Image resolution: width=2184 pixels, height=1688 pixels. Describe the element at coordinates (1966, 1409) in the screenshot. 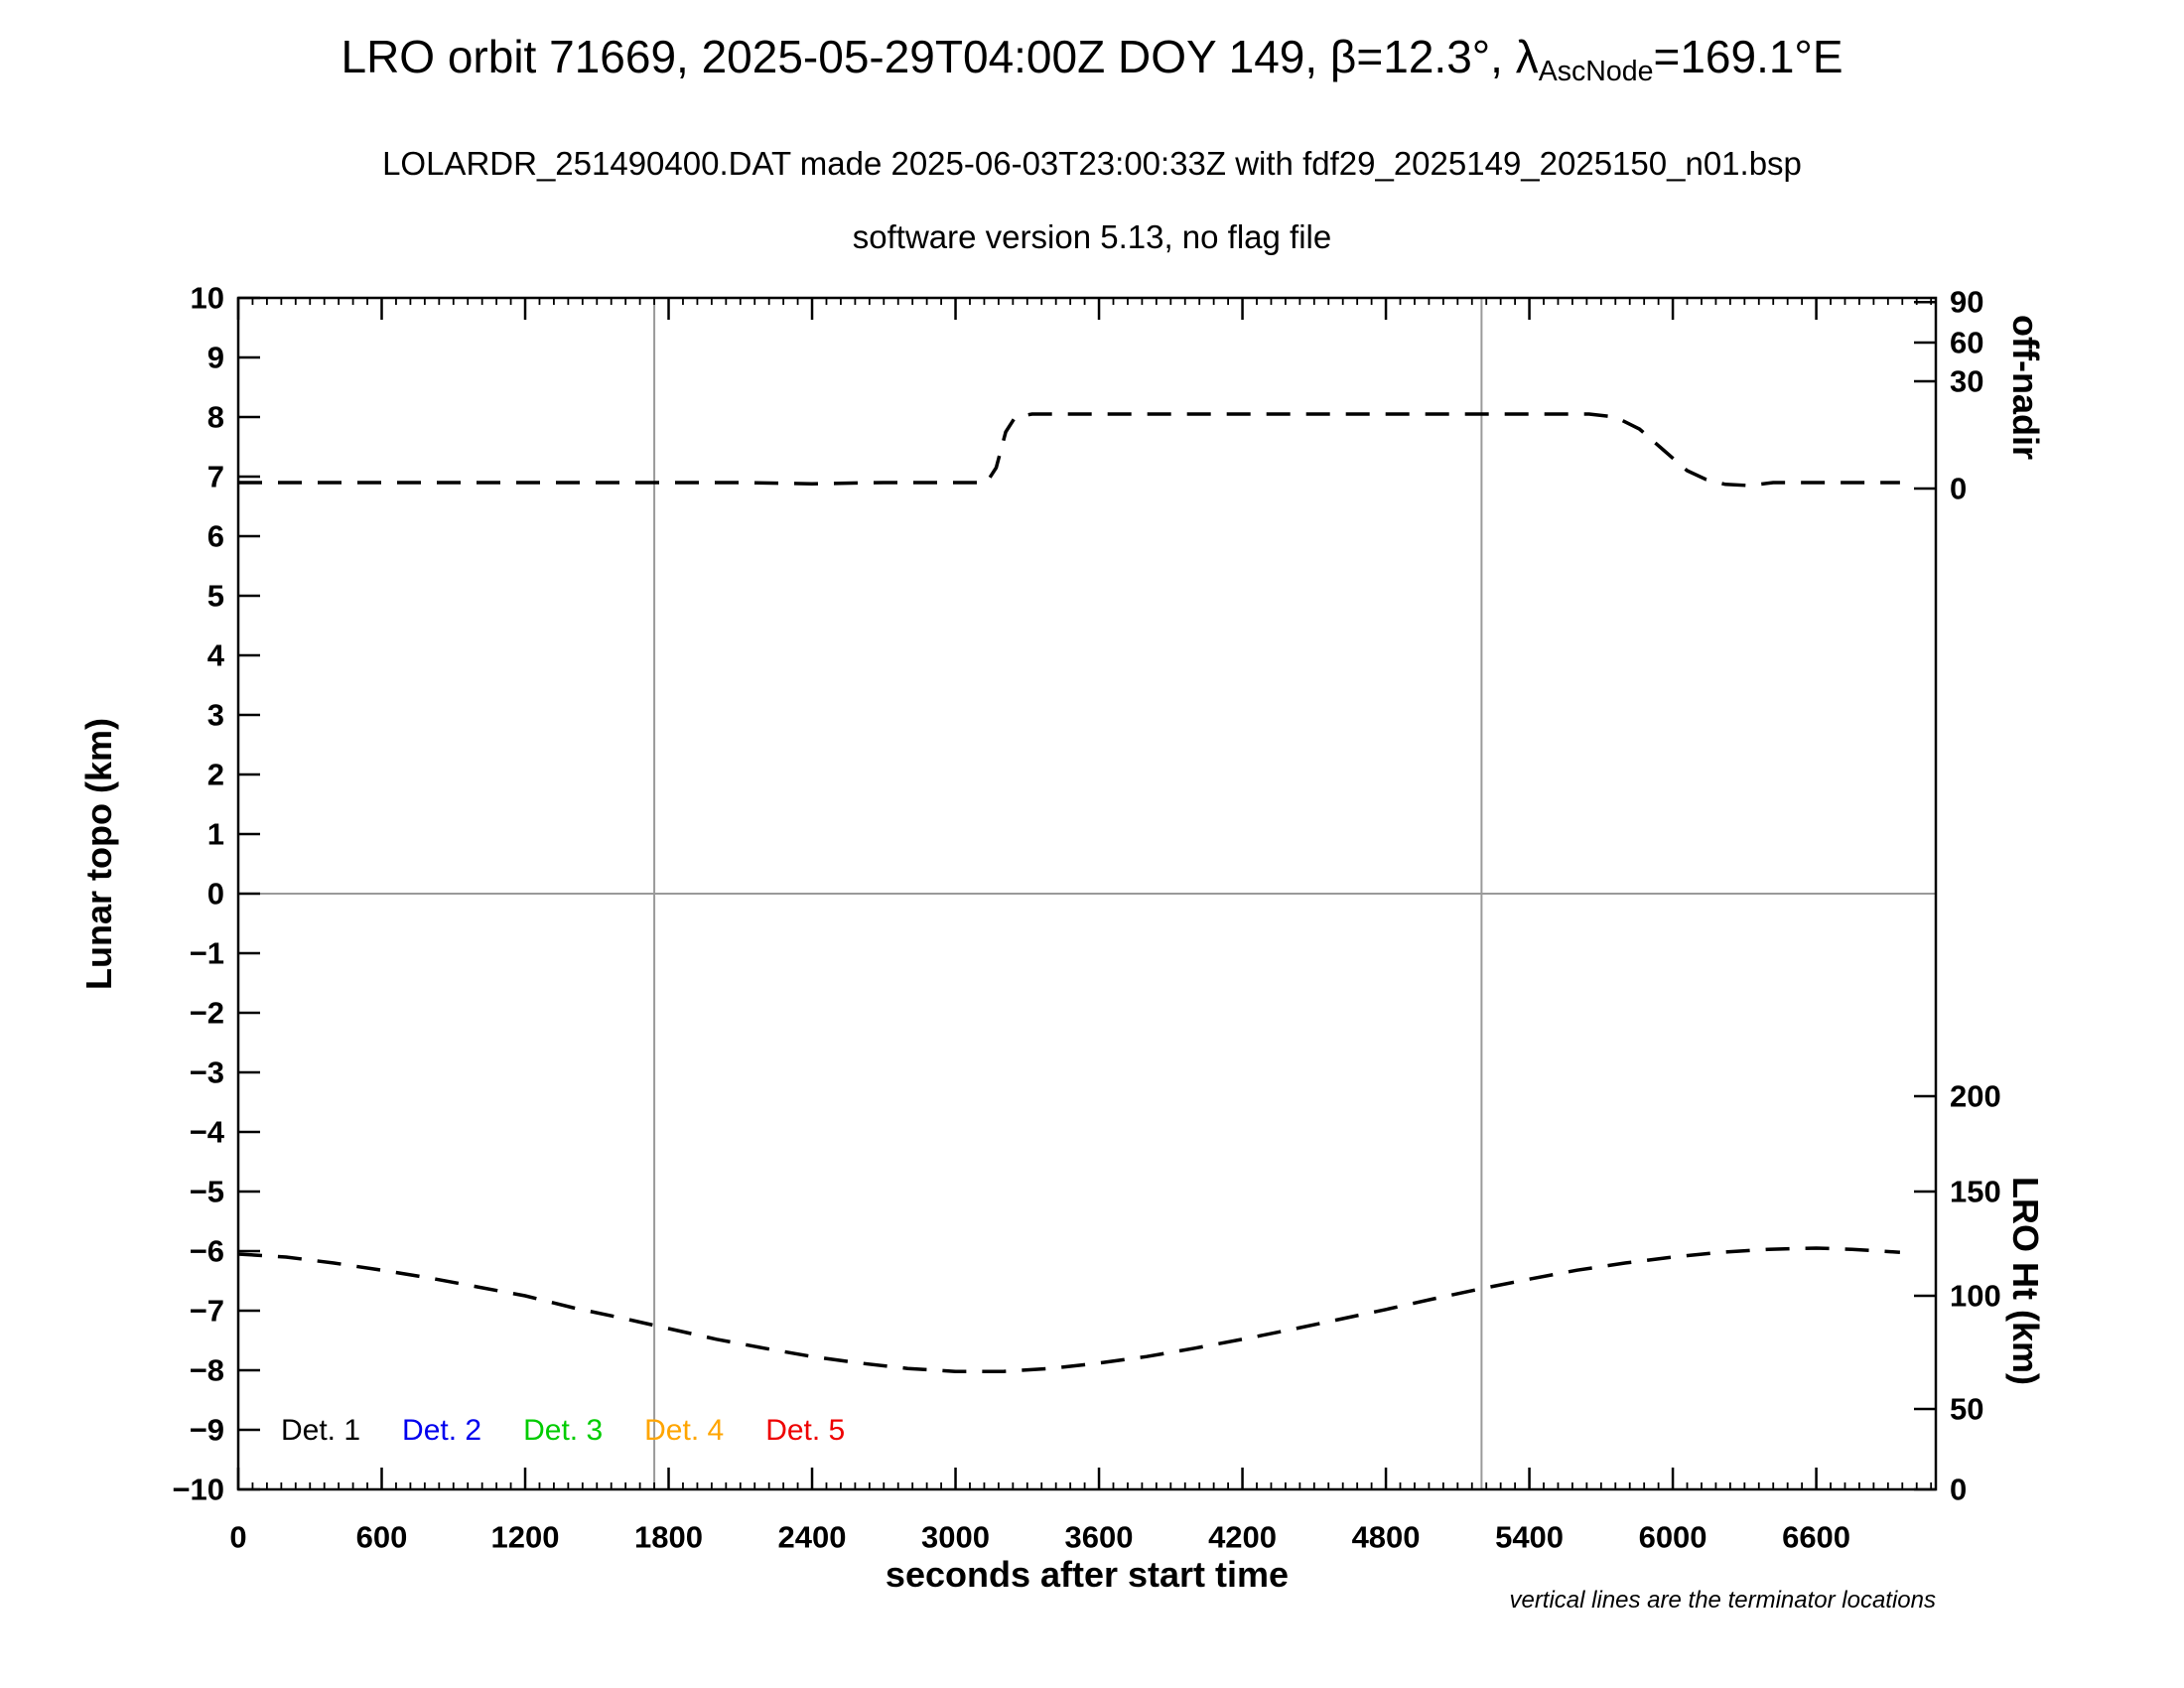

I see `svg-text: 50` at that location.